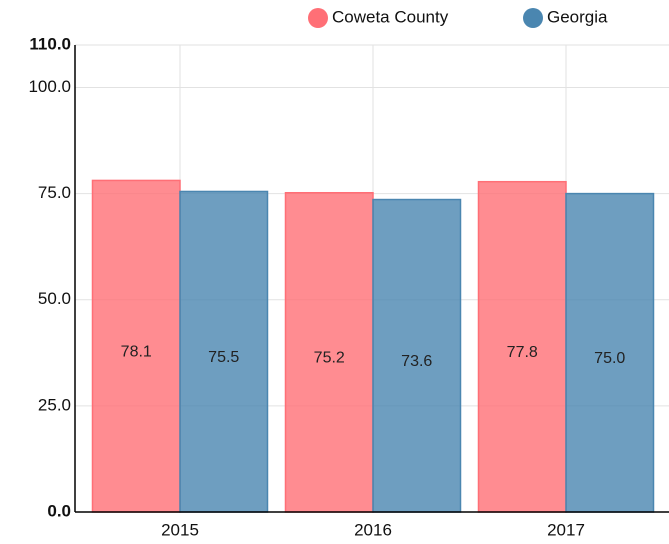 The image size is (669, 544). What do you see at coordinates (522, 352) in the screenshot?
I see `data-label: 77.8` at bounding box center [522, 352].